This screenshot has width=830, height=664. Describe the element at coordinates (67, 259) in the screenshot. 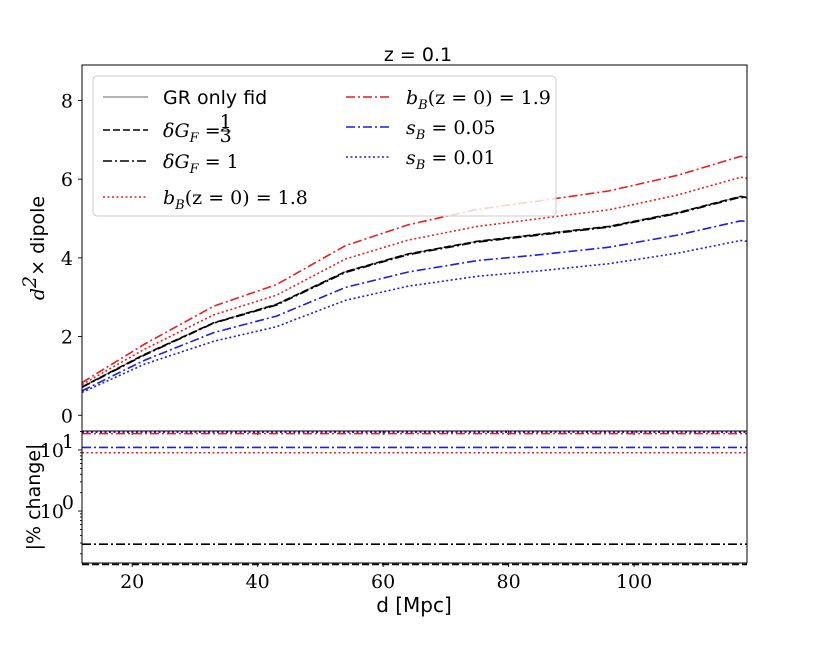

I see `top-ytick-label-2: 4` at that location.